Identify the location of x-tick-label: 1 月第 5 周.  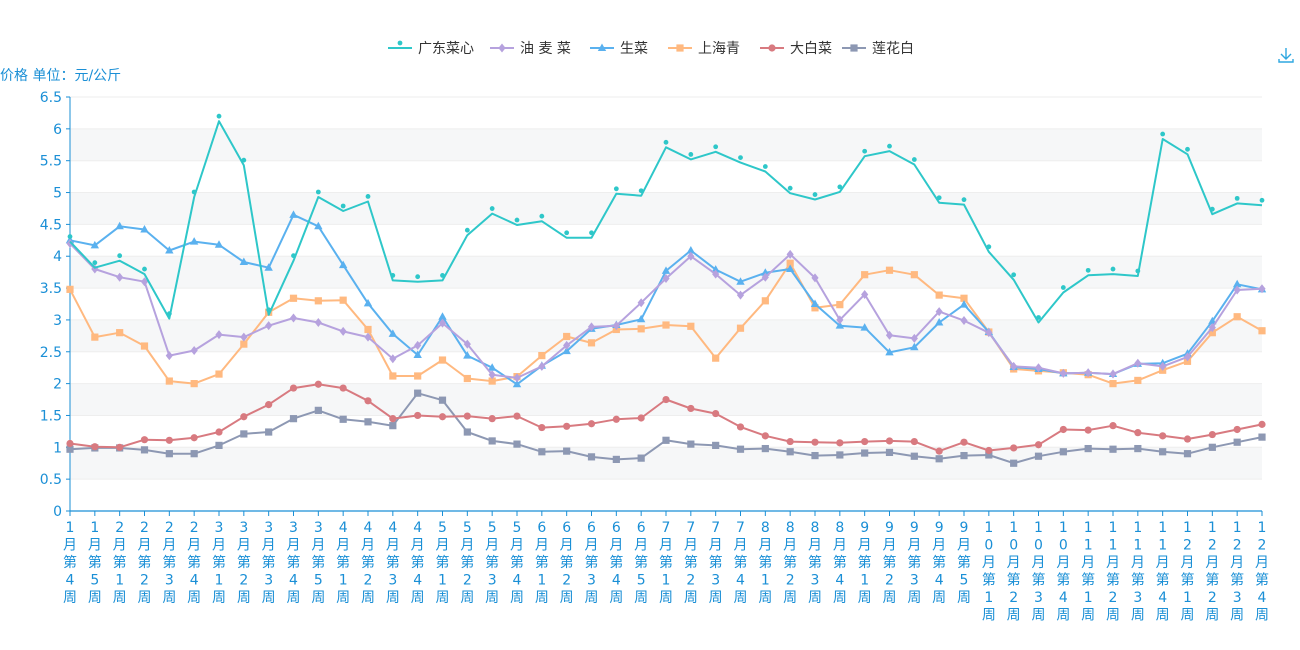
(95, 563).